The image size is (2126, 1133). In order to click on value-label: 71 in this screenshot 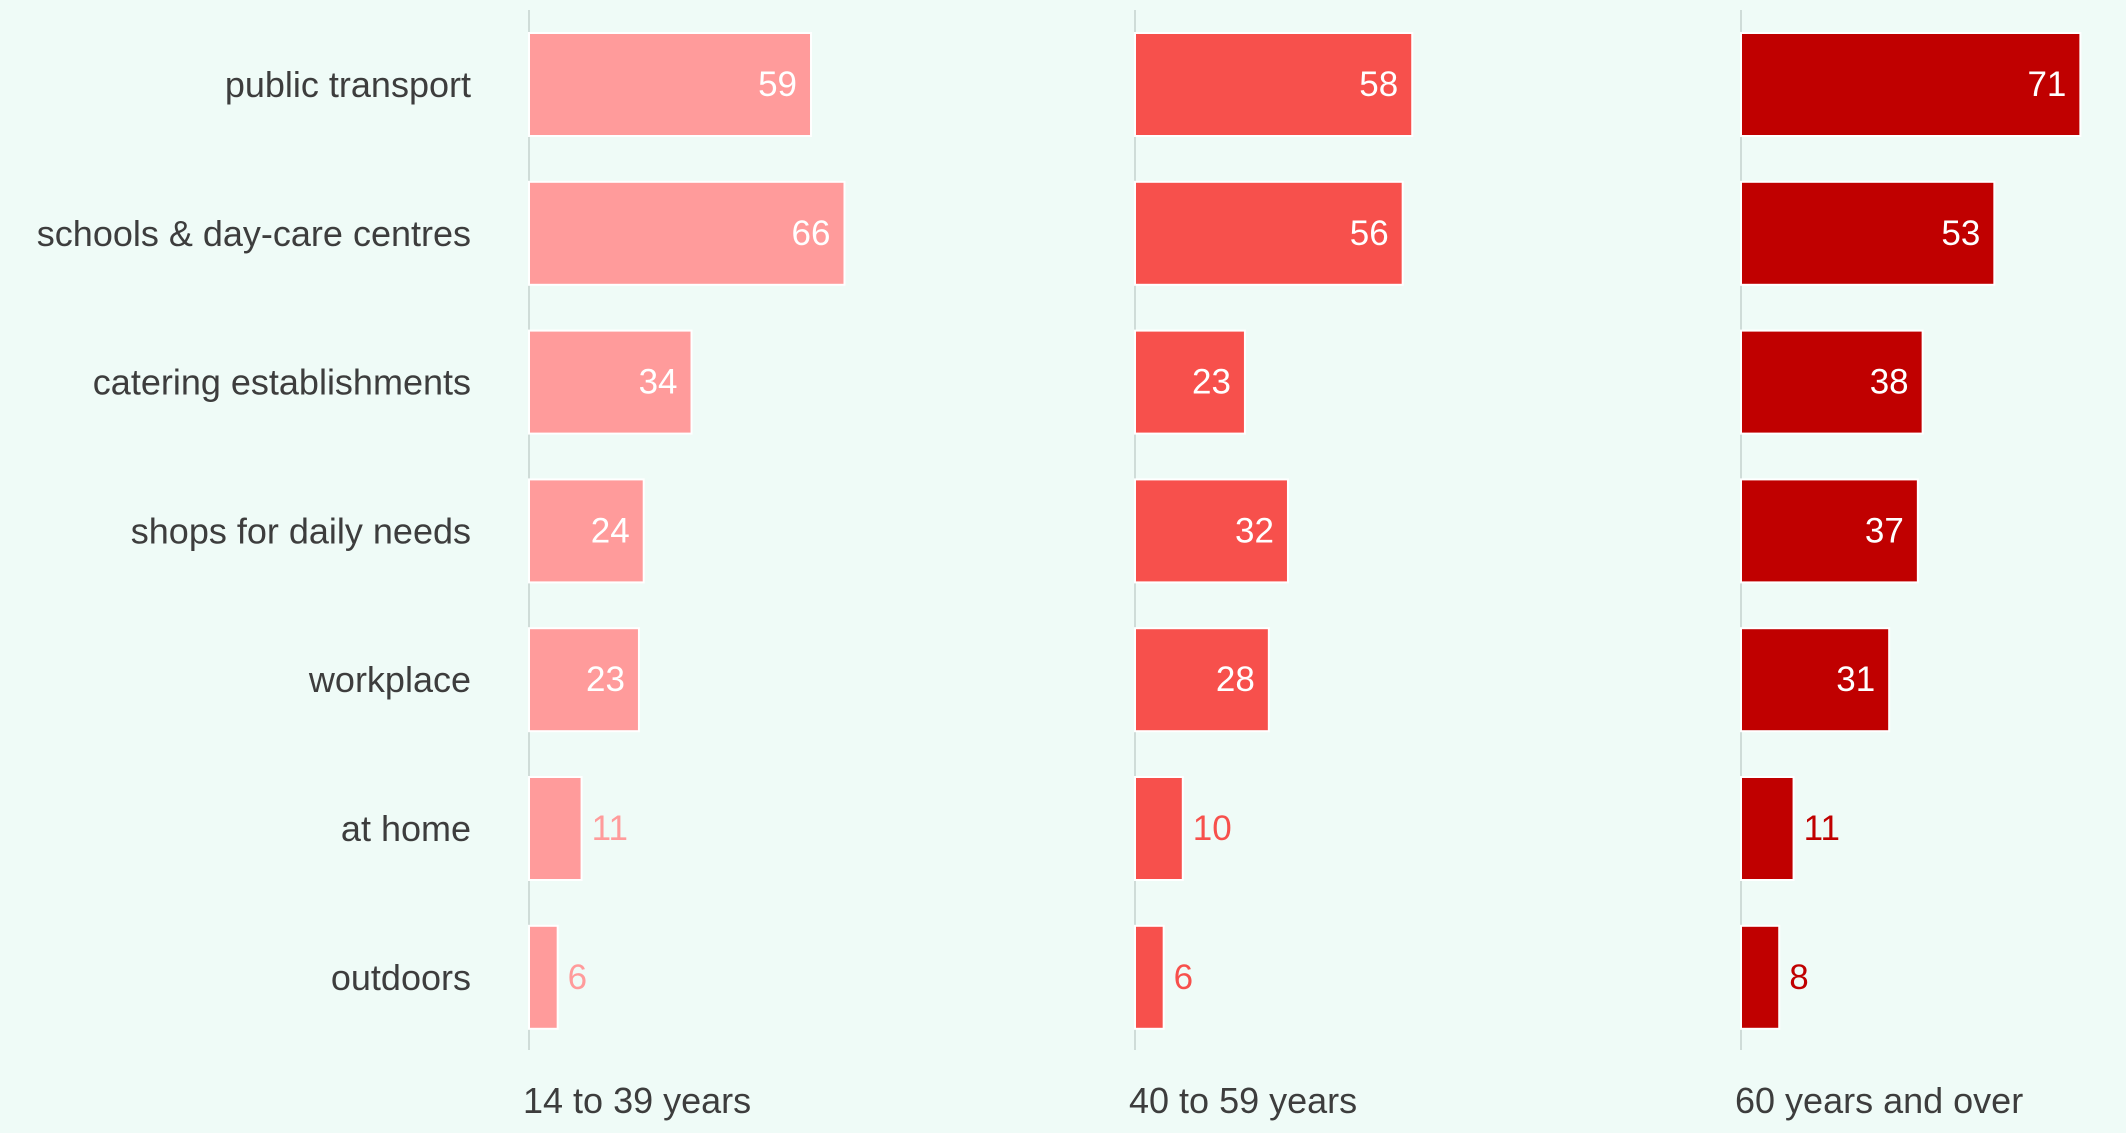, I will do `click(2046, 84)`.